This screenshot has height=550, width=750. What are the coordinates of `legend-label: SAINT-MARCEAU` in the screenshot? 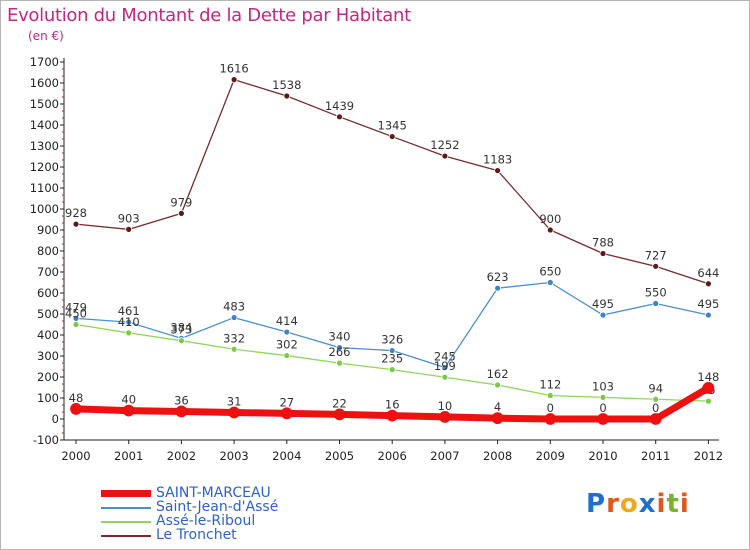 It's located at (213, 493).